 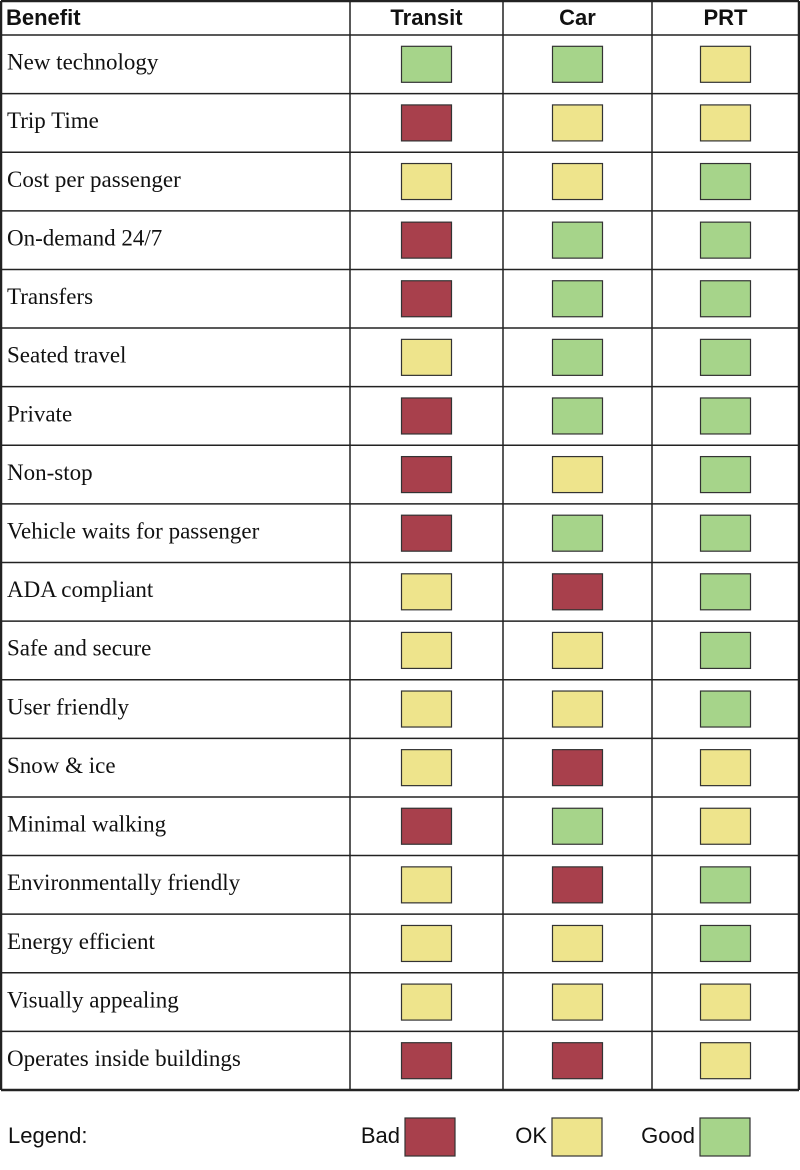 What do you see at coordinates (66, 355) in the screenshot?
I see `benefit-label: Seated travel` at bounding box center [66, 355].